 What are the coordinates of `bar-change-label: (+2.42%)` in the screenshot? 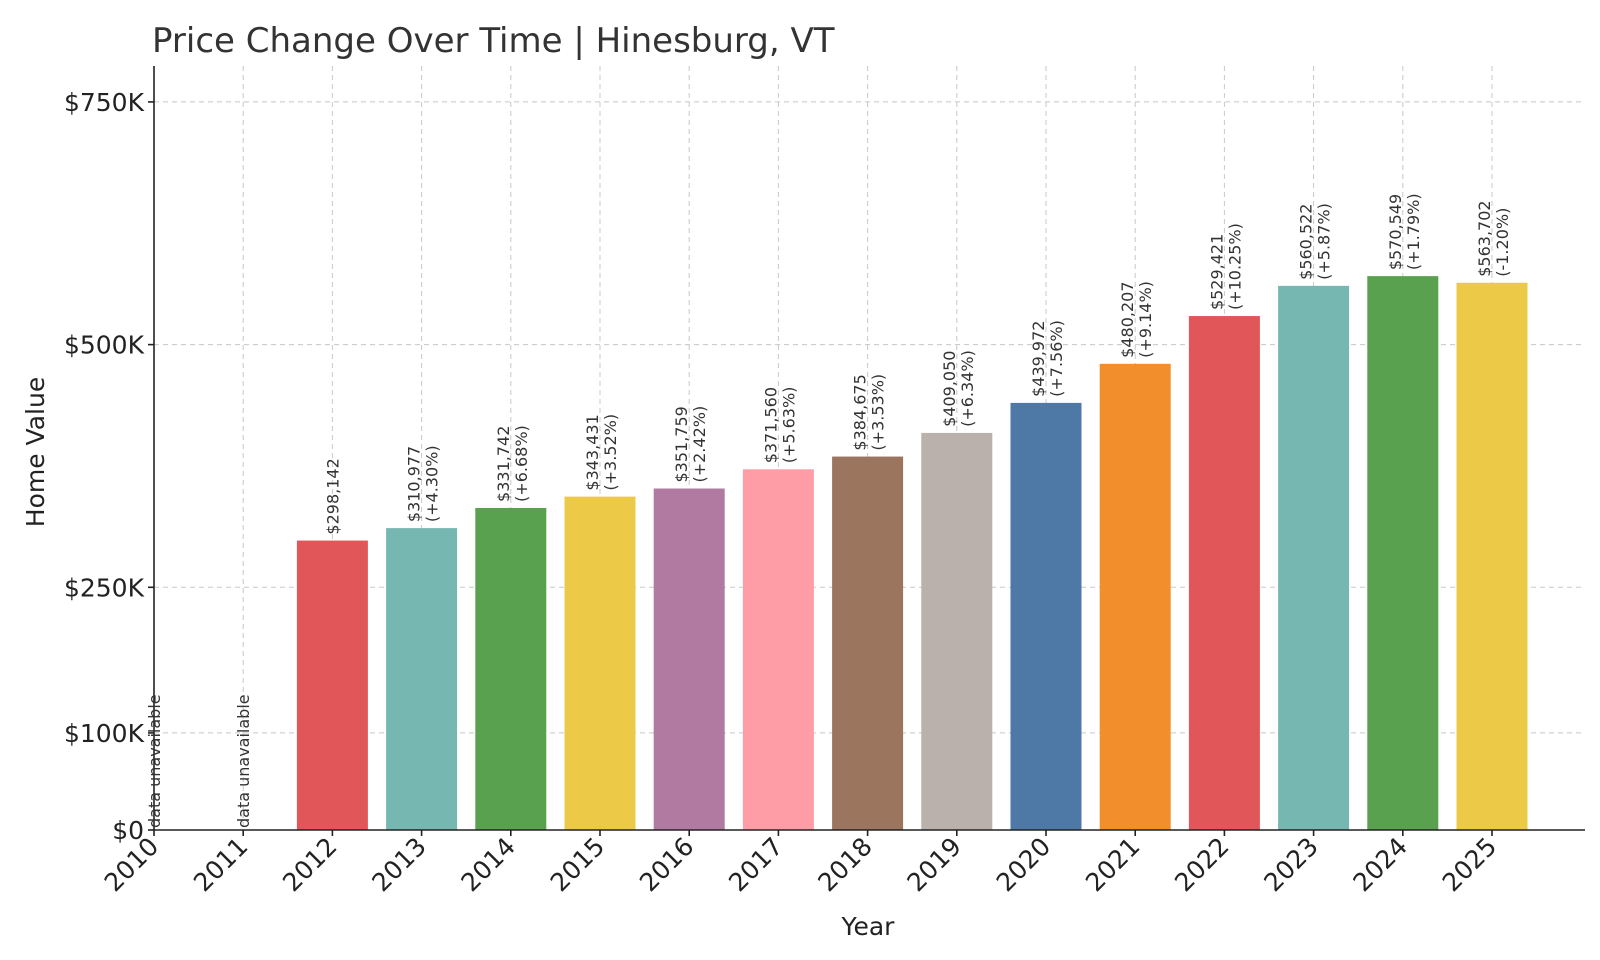 It's located at (699, 444).